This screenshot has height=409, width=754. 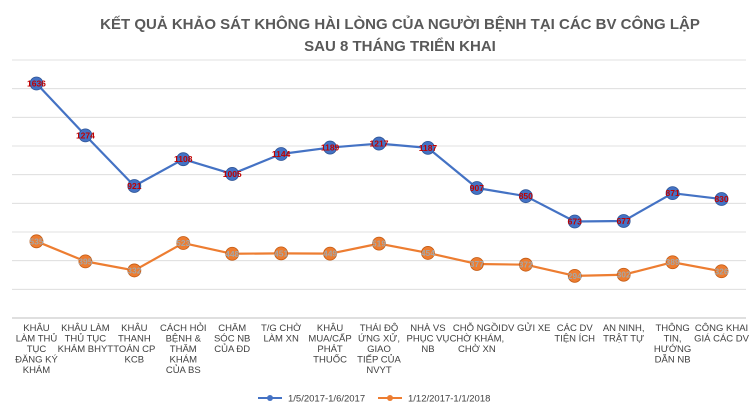 I want to click on series-1-data-label-10: 907, so click(x=477, y=188).